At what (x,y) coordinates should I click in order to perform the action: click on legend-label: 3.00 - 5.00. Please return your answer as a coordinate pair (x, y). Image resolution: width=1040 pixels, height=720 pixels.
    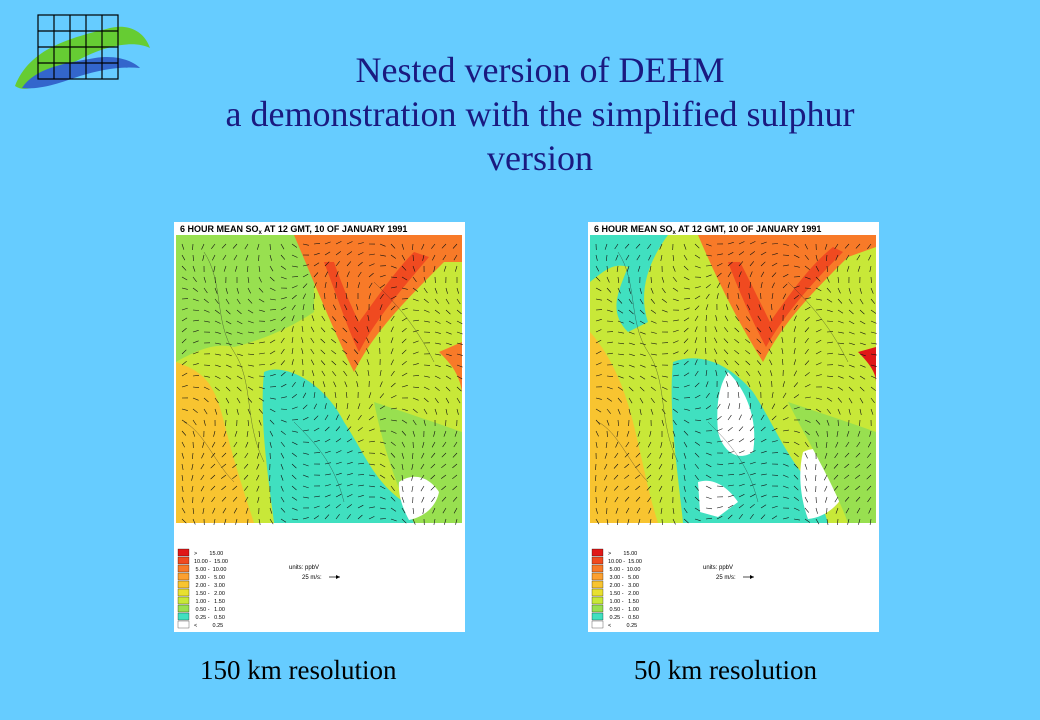
    Looking at the image, I should click on (209, 578).